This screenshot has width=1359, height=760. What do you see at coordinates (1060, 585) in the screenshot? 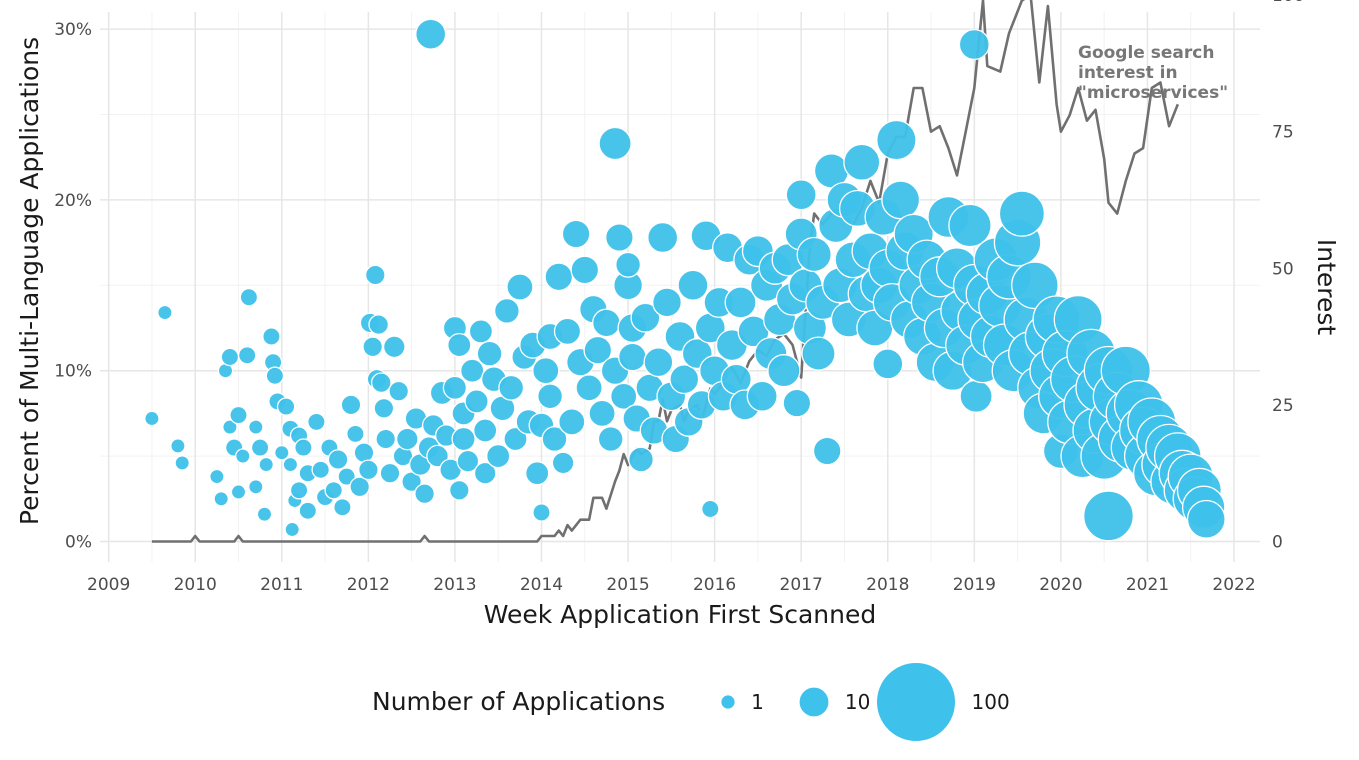
I see `x-tick-label: 2020` at bounding box center [1060, 585].